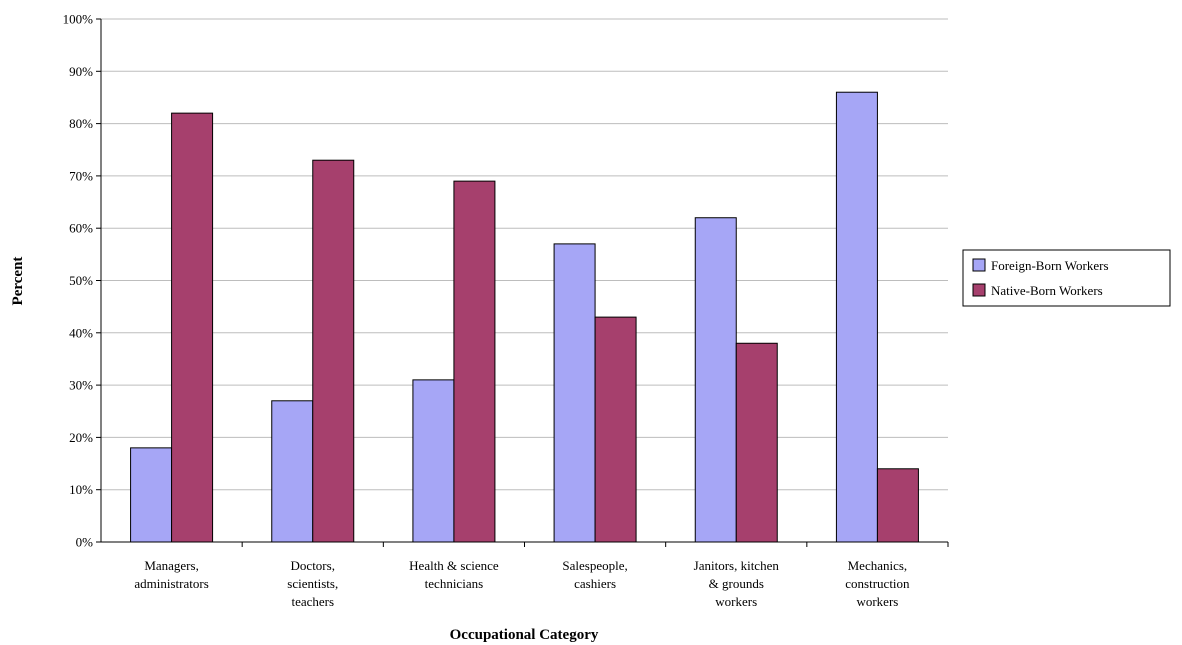 This screenshot has width=1182, height=645. Describe the element at coordinates (81, 385) in the screenshot. I see `y-tick-label: 30%` at that location.